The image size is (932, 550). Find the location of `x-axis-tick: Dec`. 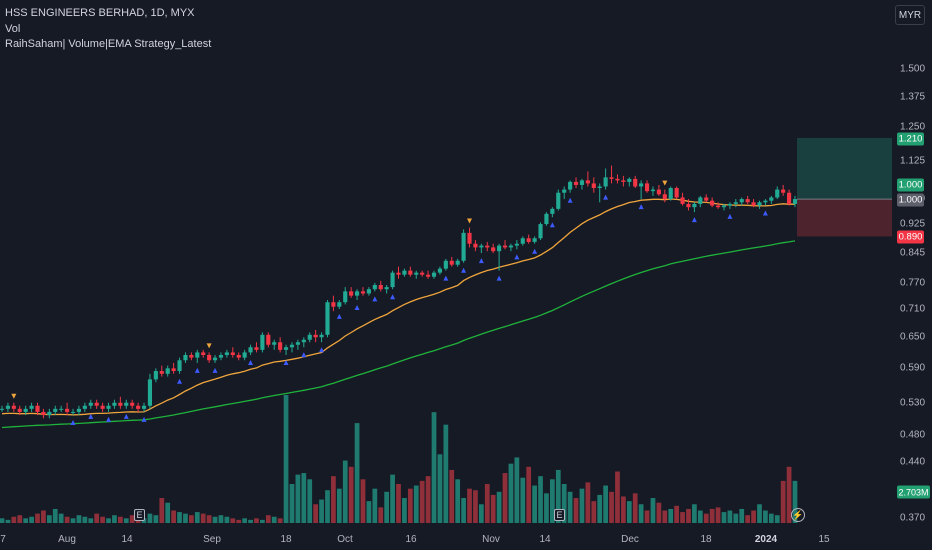

x-axis-tick: Dec is located at coordinates (630, 539).